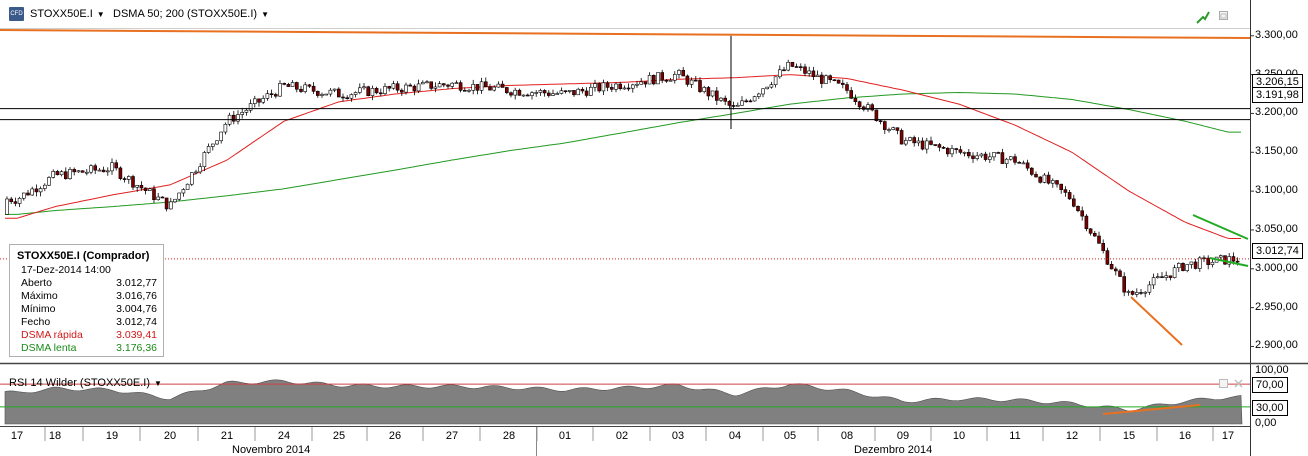  Describe the element at coordinates (1224, 384) in the screenshot. I see `rsi-window-icon` at that location.